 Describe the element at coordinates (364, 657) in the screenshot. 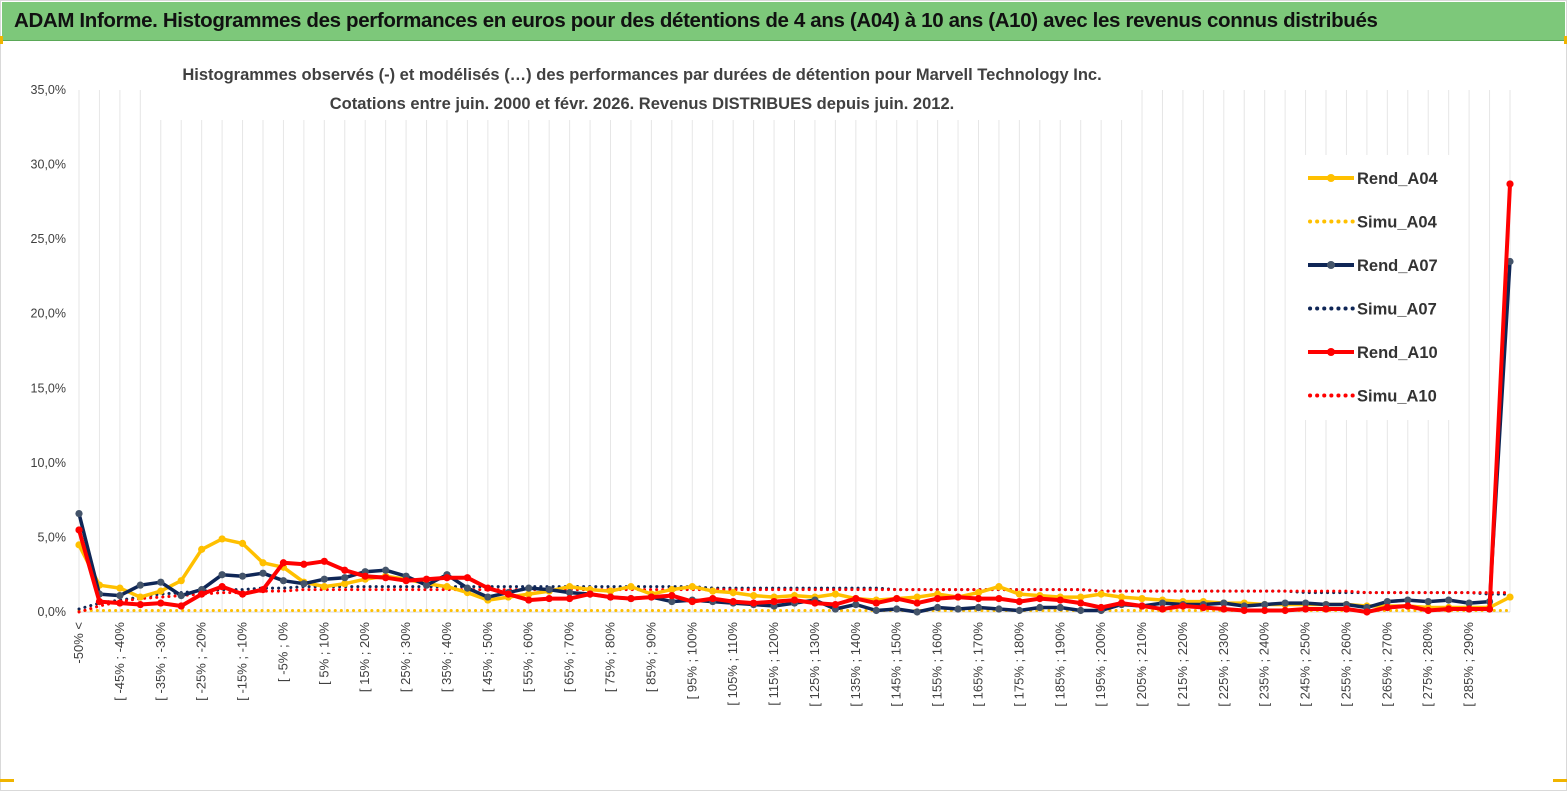

I see `x-tick-label: [ 15% ; 20%` at that location.